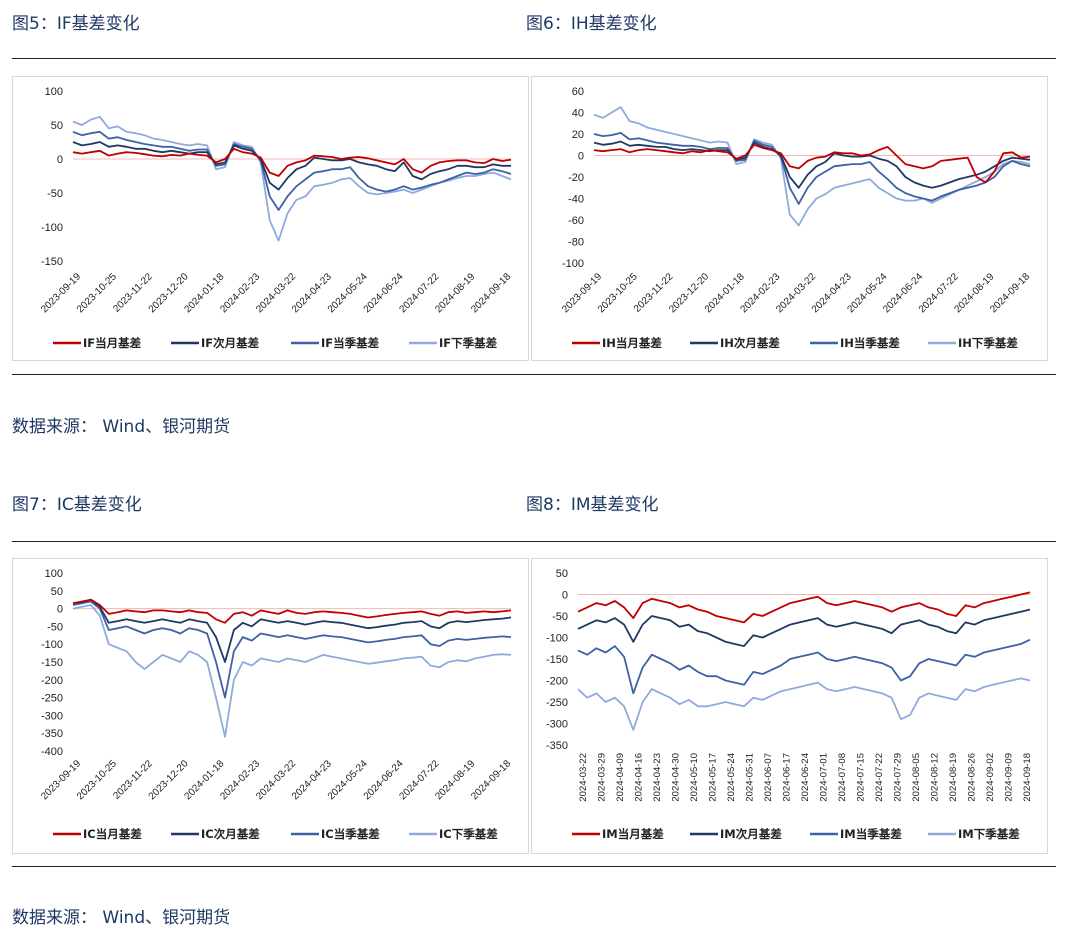 The image size is (1080, 951). Describe the element at coordinates (751, 834) in the screenshot. I see `legend-label: IM次月基差` at that location.